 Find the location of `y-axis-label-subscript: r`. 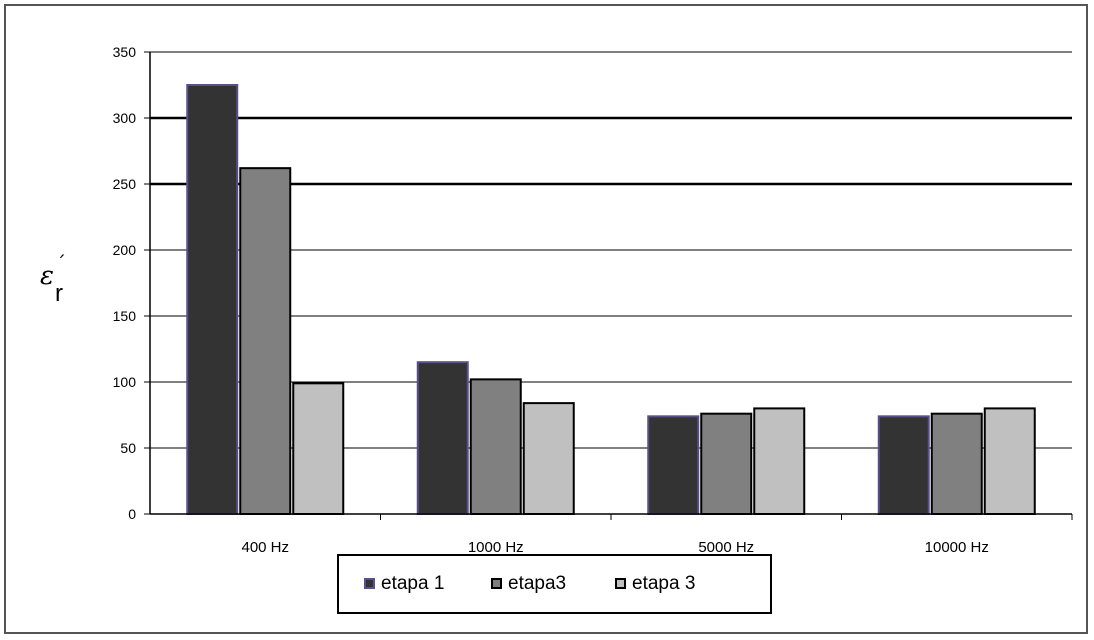

y-axis-label-subscript: r is located at coordinates (59, 293).